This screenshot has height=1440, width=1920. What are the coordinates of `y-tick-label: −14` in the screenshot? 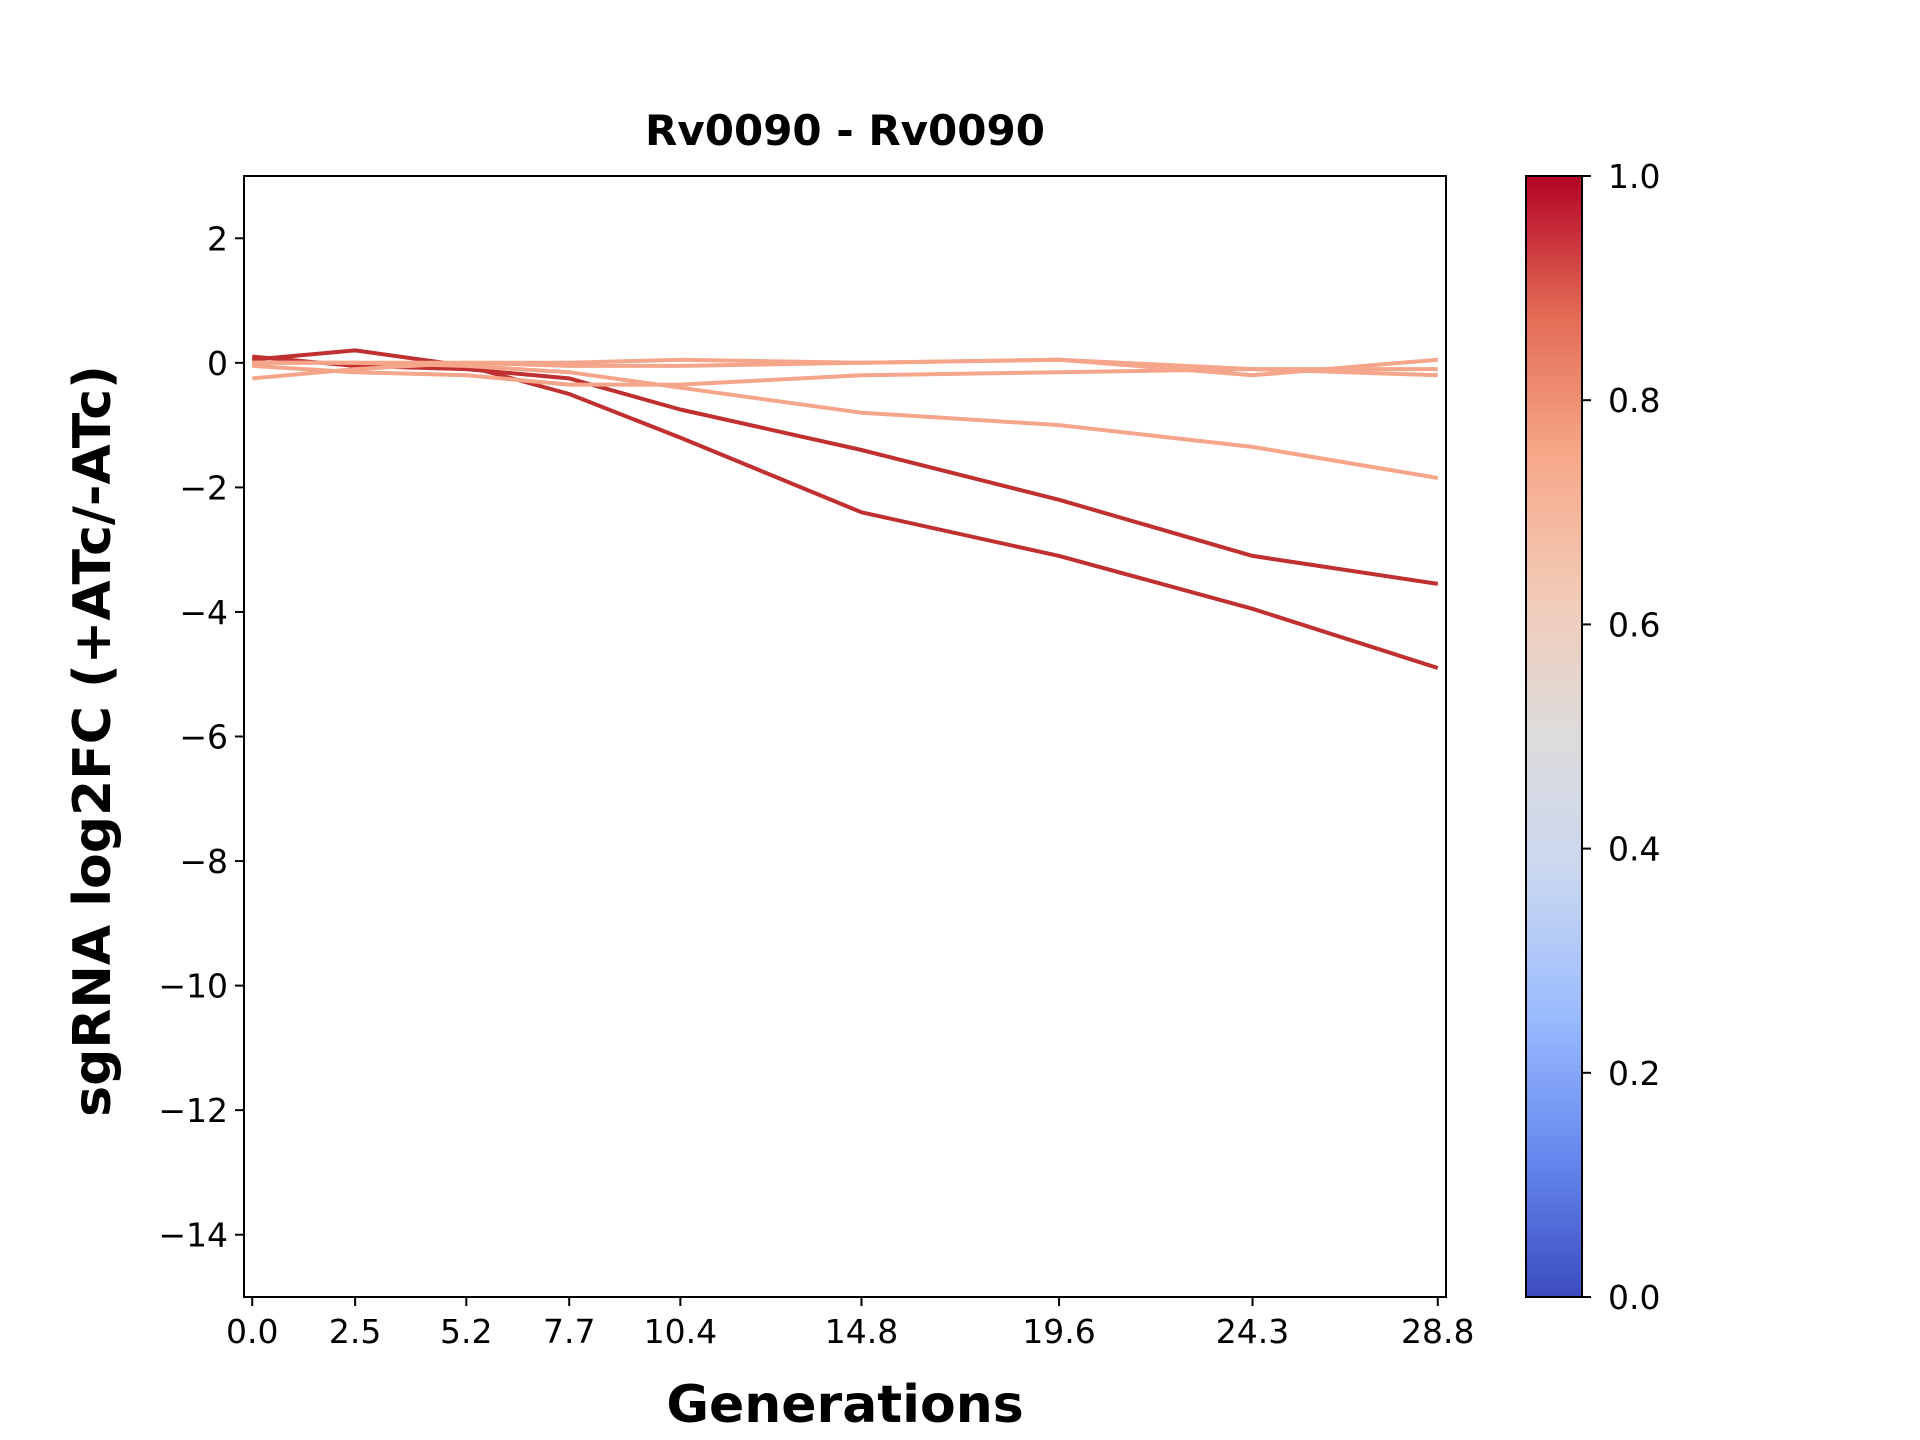 It's located at (193, 1235).